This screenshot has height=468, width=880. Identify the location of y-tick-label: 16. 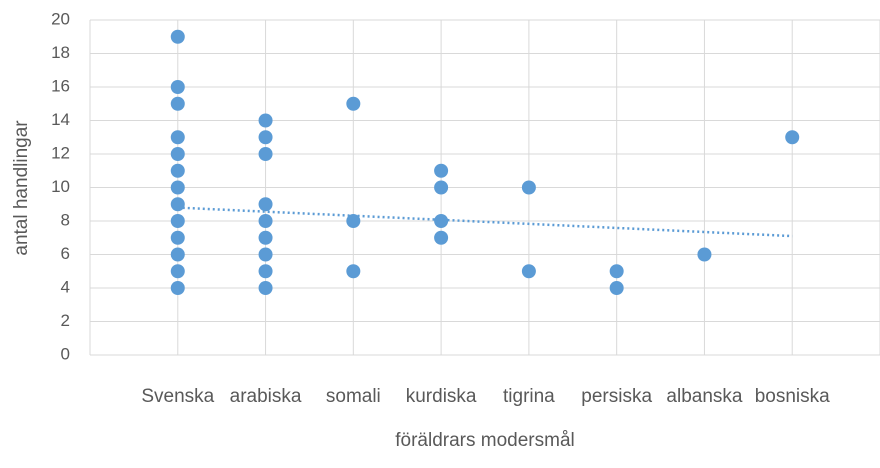
(60, 85).